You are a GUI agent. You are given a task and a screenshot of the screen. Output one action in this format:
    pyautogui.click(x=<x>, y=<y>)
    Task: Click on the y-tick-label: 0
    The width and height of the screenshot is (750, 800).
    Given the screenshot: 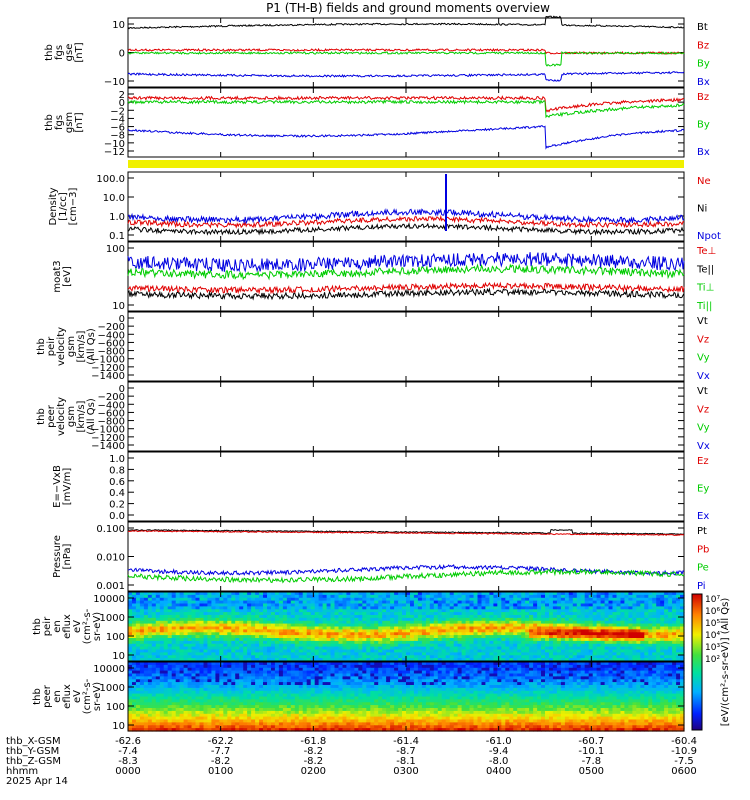 What is the action you would take?
    pyautogui.click(x=122, y=54)
    